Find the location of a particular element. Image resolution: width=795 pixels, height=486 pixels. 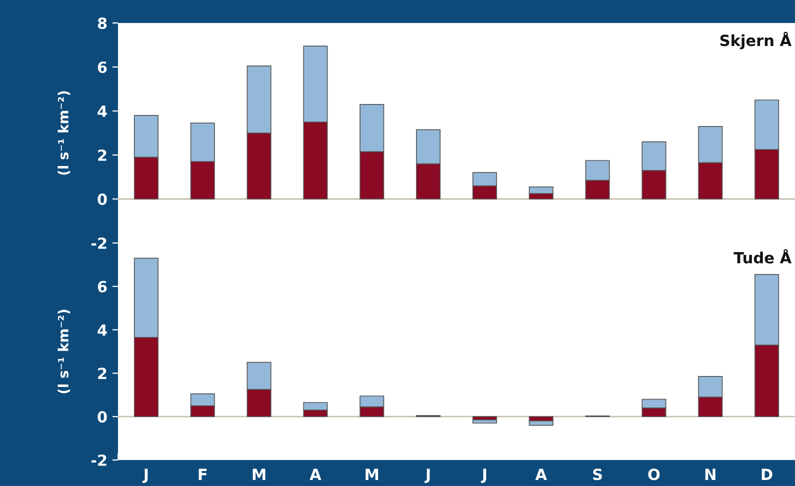

x-tick-label: D is located at coordinates (767, 474).